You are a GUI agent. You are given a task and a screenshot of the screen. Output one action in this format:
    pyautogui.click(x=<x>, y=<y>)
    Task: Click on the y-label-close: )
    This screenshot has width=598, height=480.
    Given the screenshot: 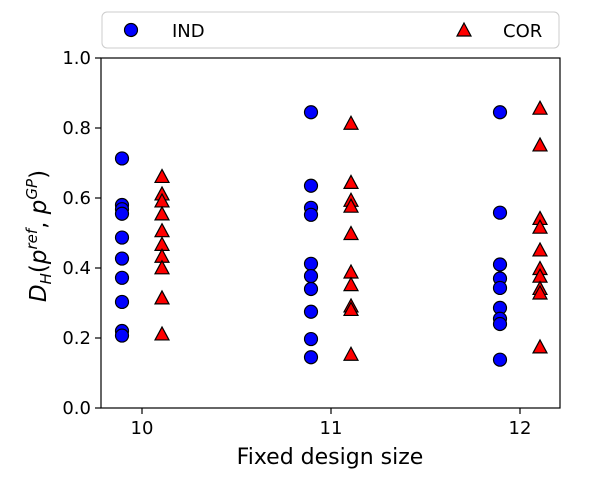 What is the action you would take?
    pyautogui.click(x=39, y=174)
    